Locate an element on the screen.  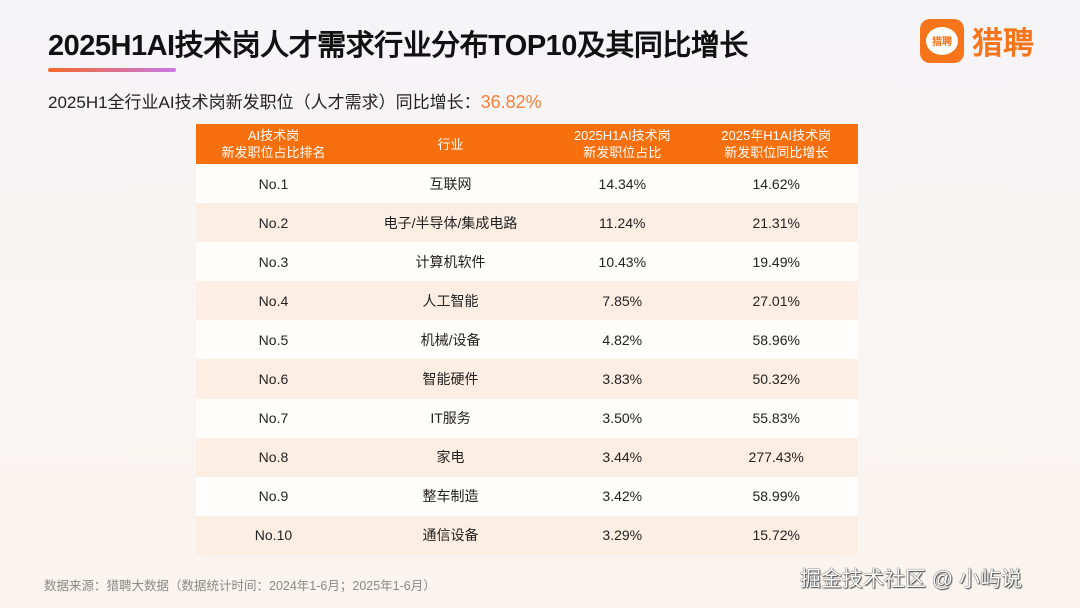
industry-cell: IT服务 is located at coordinates (450, 418).